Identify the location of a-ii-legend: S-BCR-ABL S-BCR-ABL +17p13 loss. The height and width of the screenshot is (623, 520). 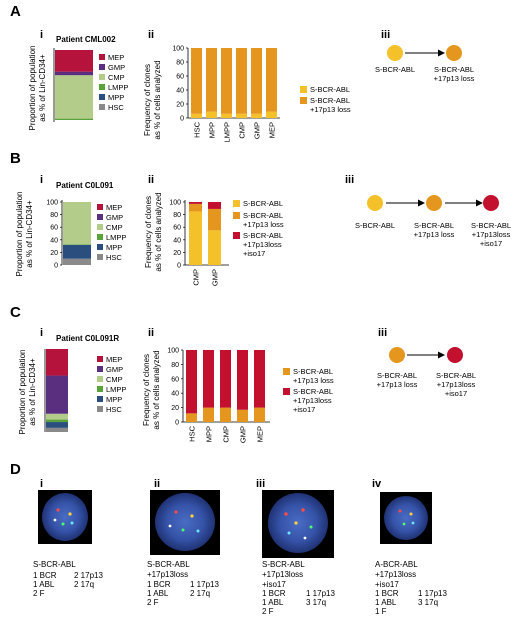
(325, 99).